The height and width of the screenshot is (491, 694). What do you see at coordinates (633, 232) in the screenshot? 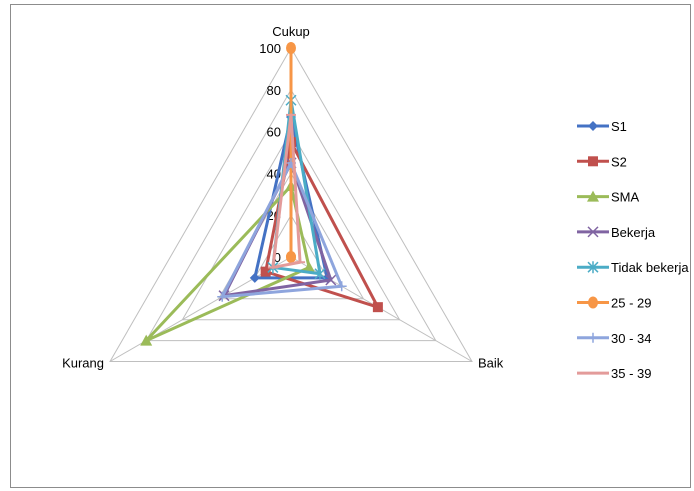
I see `legend-label: Bekerja` at bounding box center [633, 232].